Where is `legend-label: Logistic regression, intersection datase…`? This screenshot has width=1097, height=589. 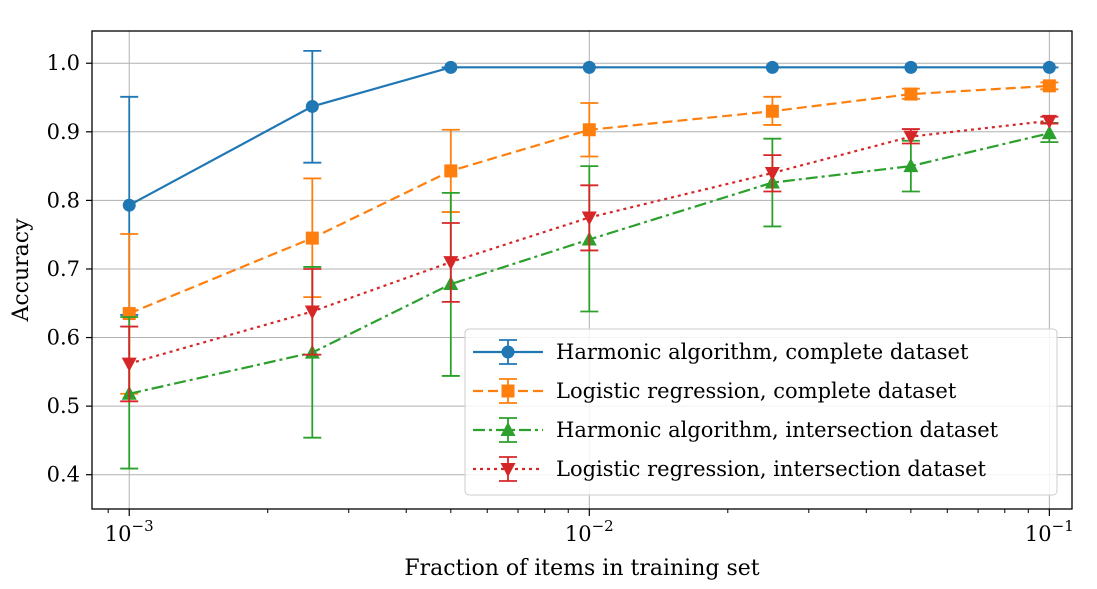 legend-label: Logistic regression, intersection datase… is located at coordinates (771, 469).